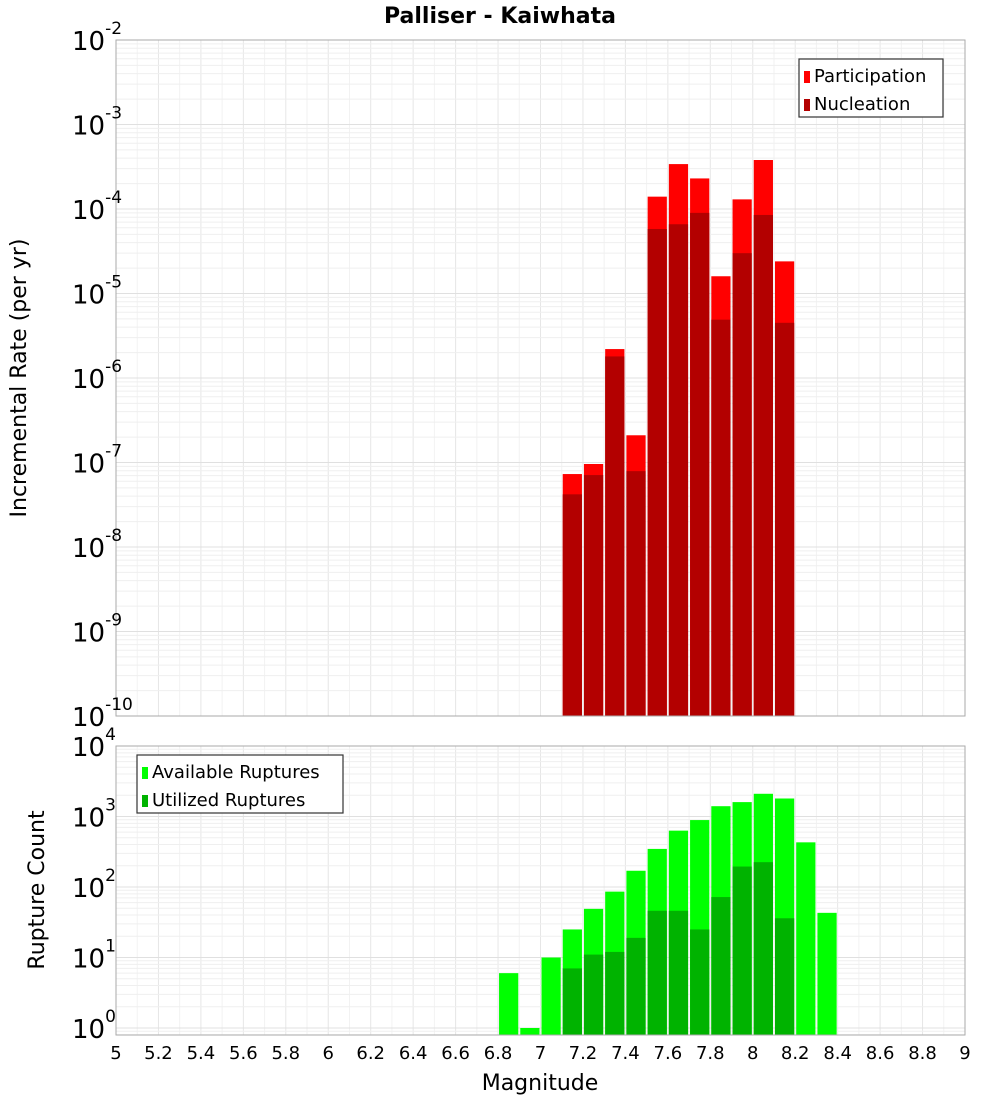 The width and height of the screenshot is (1000, 1104). What do you see at coordinates (97, 630) in the screenshot?
I see `top-y-tick-label: 10⁻⁹` at bounding box center [97, 630].